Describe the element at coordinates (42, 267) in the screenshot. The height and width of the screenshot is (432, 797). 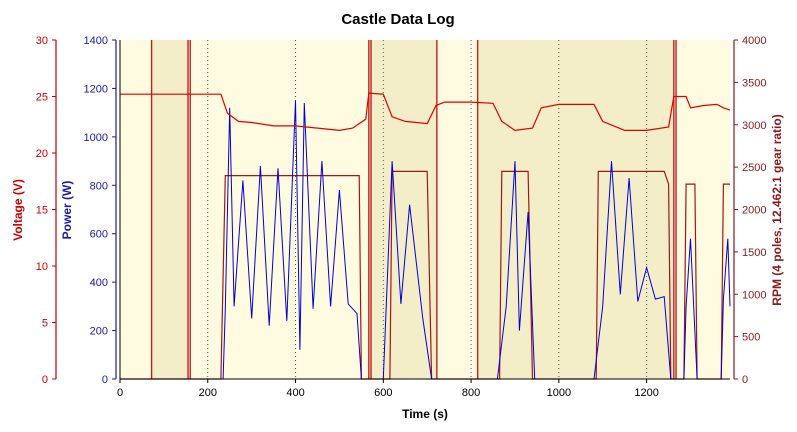
I see `voltage-tick-label: 10` at that location.